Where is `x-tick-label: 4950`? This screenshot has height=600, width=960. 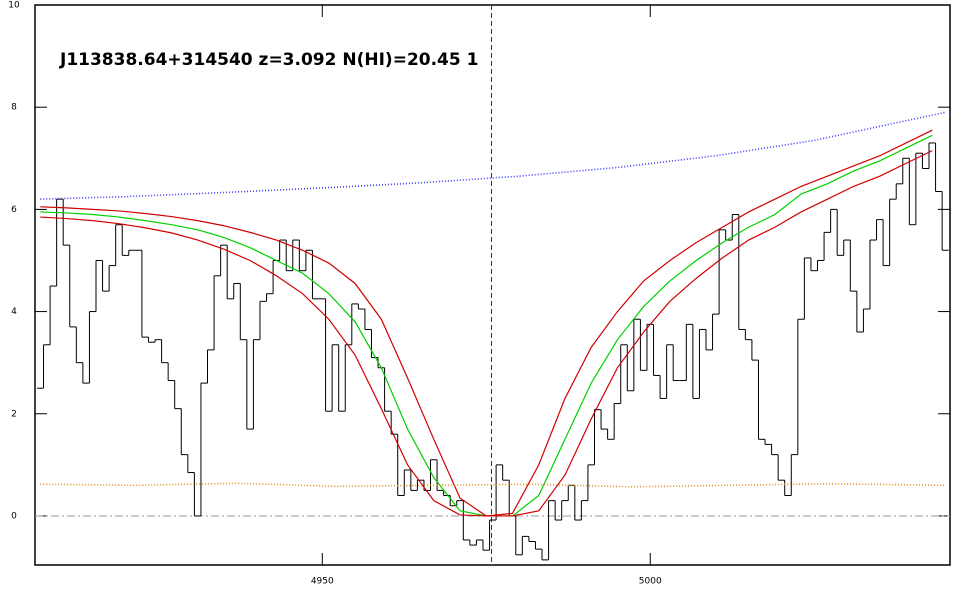 x-tick-label: 4950 is located at coordinates (322, 582).